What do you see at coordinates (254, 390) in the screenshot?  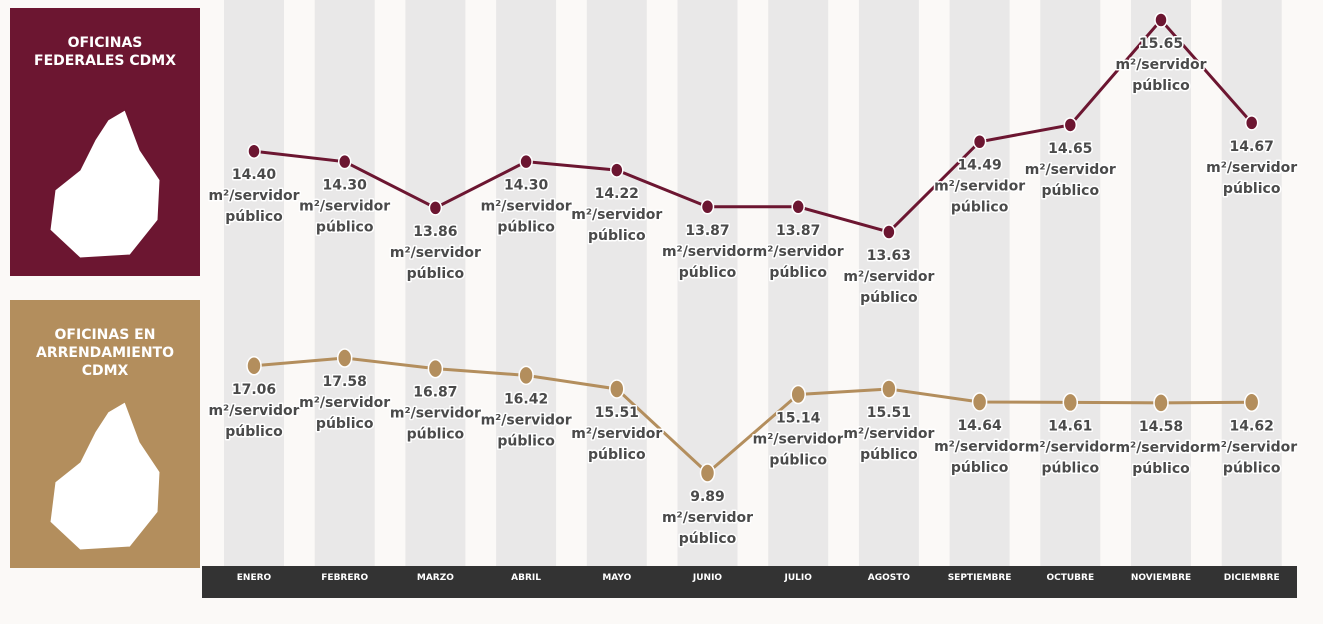 I see `data-label: 17.06` at bounding box center [254, 390].